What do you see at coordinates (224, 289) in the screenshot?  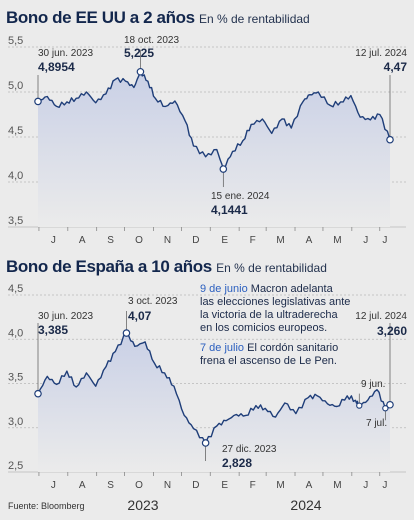 I see `note1-date: 9 de junio` at bounding box center [224, 289].